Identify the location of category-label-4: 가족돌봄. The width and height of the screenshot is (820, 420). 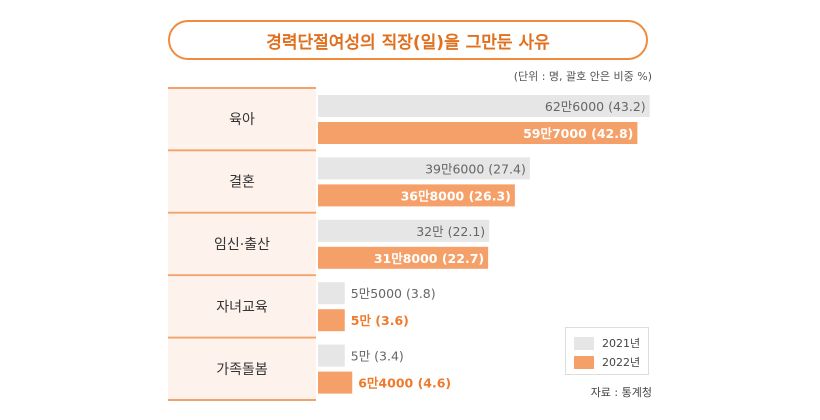
(242, 370).